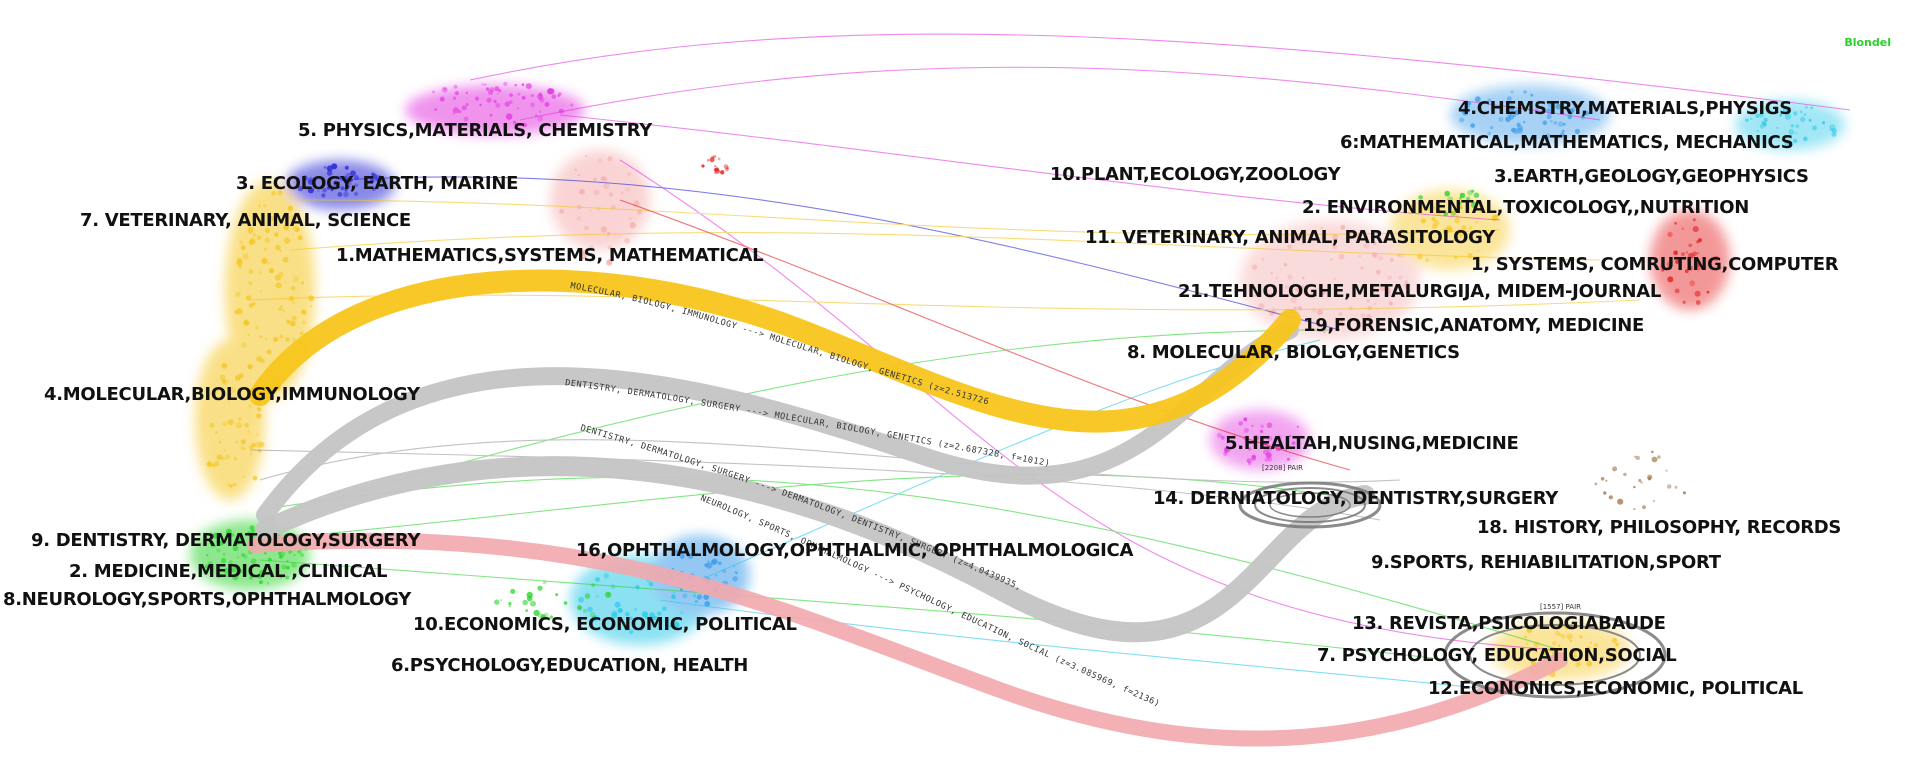  I want to click on left-label-dentistry: 9. DENTISTRY, DERMATOLOGY,SURGERY, so click(226, 540).